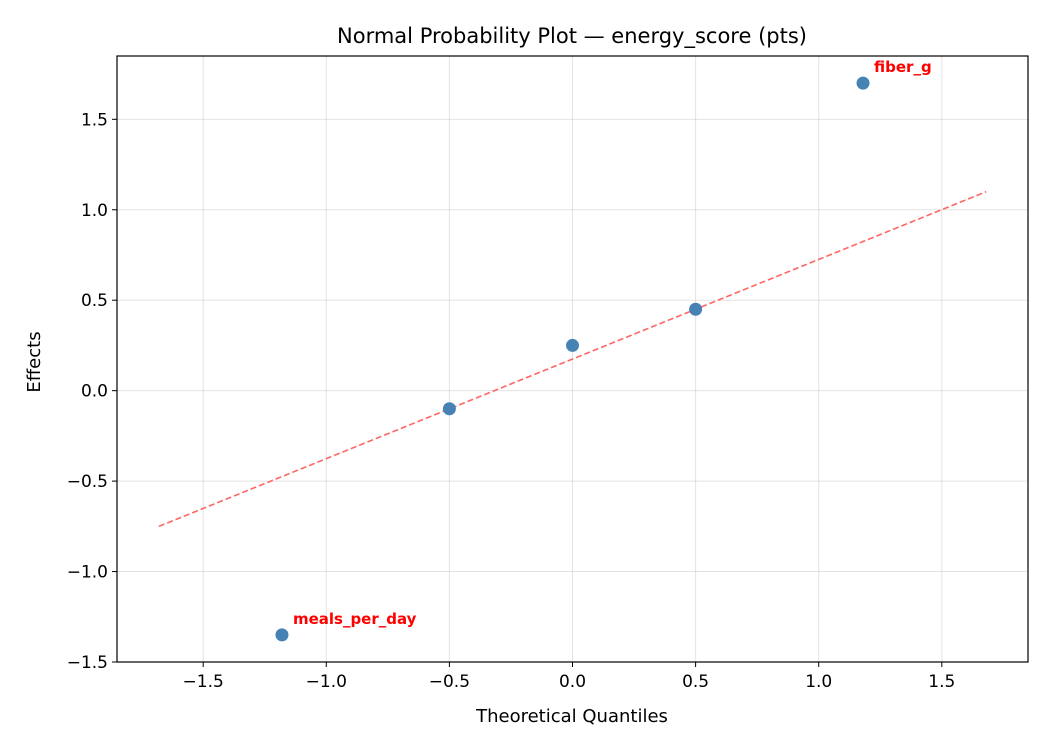 This screenshot has width=1050, height=754. Describe the element at coordinates (94, 211) in the screenshot. I see `y-tick-label: 1.0` at that location.